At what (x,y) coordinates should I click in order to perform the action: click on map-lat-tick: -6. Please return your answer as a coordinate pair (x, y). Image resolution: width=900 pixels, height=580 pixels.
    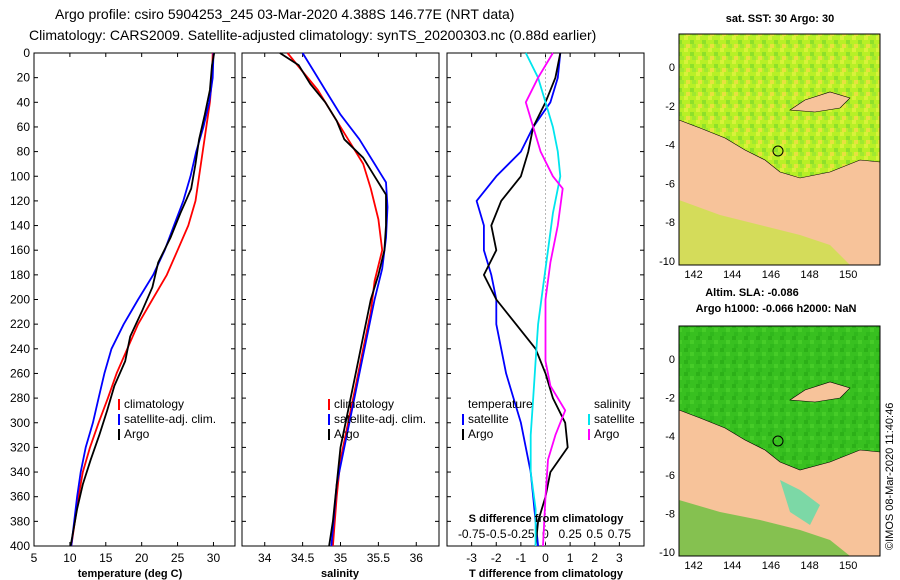
    Looking at the image, I should click on (670, 184).